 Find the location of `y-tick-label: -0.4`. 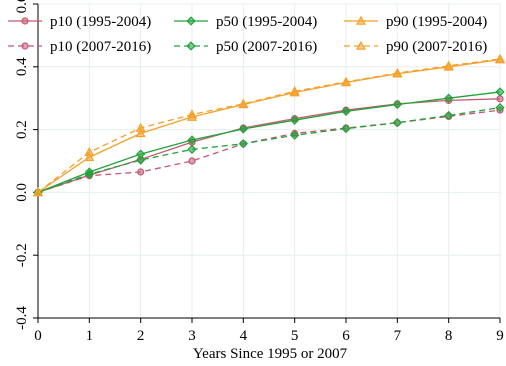

y-tick-label: -0.4 is located at coordinates (22, 318).